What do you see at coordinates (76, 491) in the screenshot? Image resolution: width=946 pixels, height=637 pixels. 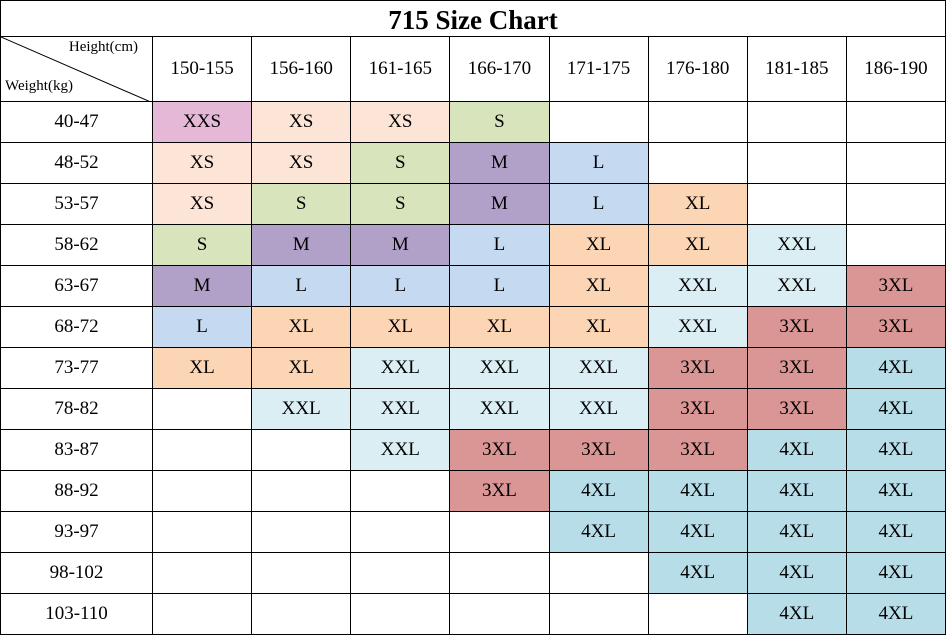 I see `weight-cell: 88-92` at bounding box center [76, 491].